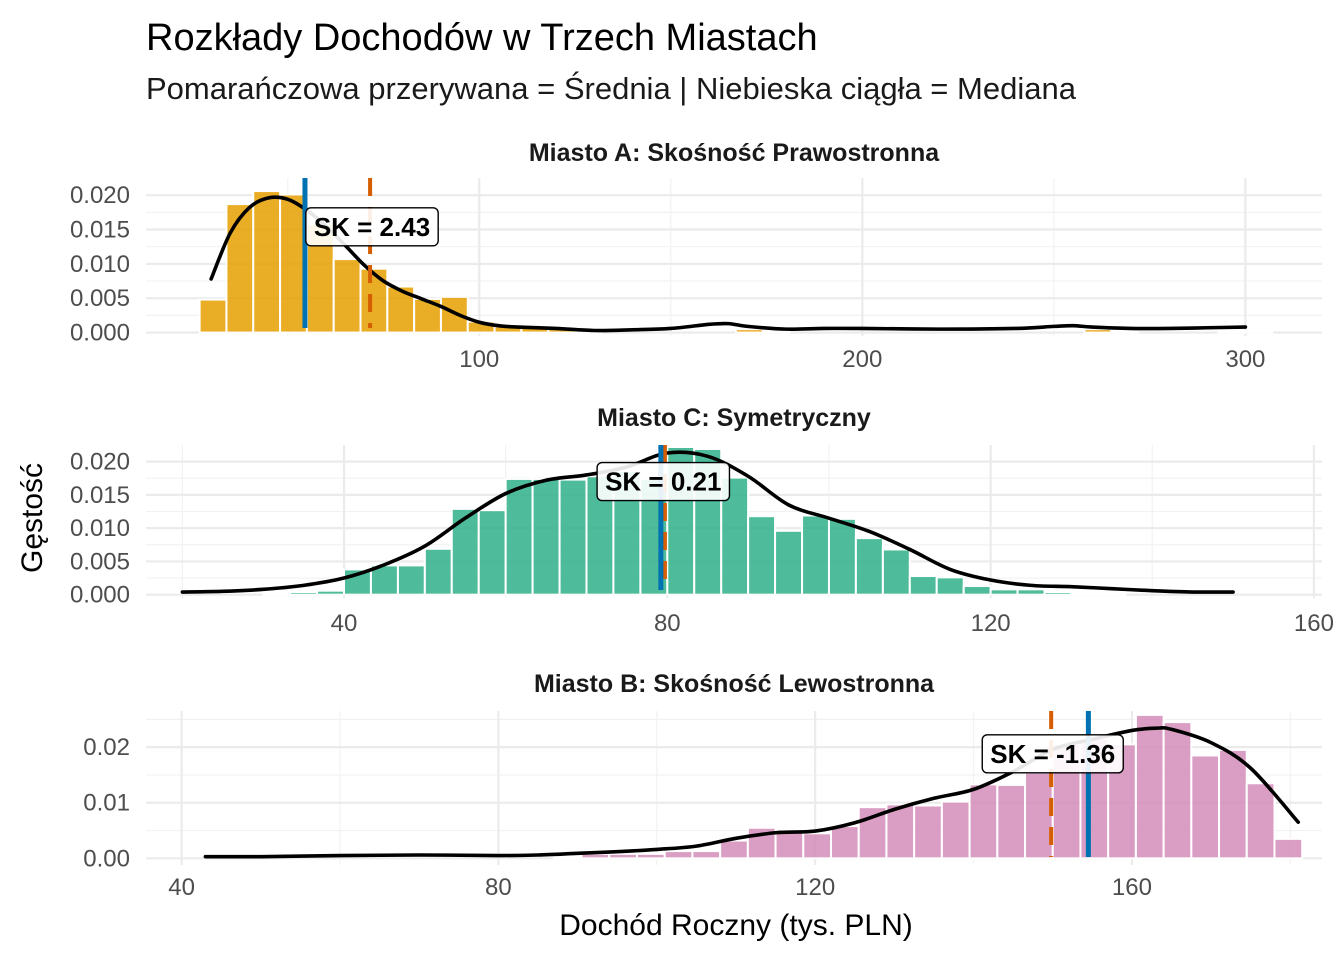 This screenshot has height=960, width=1344. What do you see at coordinates (106, 858) in the screenshot?
I see `y-tick-label: 0.00` at bounding box center [106, 858].